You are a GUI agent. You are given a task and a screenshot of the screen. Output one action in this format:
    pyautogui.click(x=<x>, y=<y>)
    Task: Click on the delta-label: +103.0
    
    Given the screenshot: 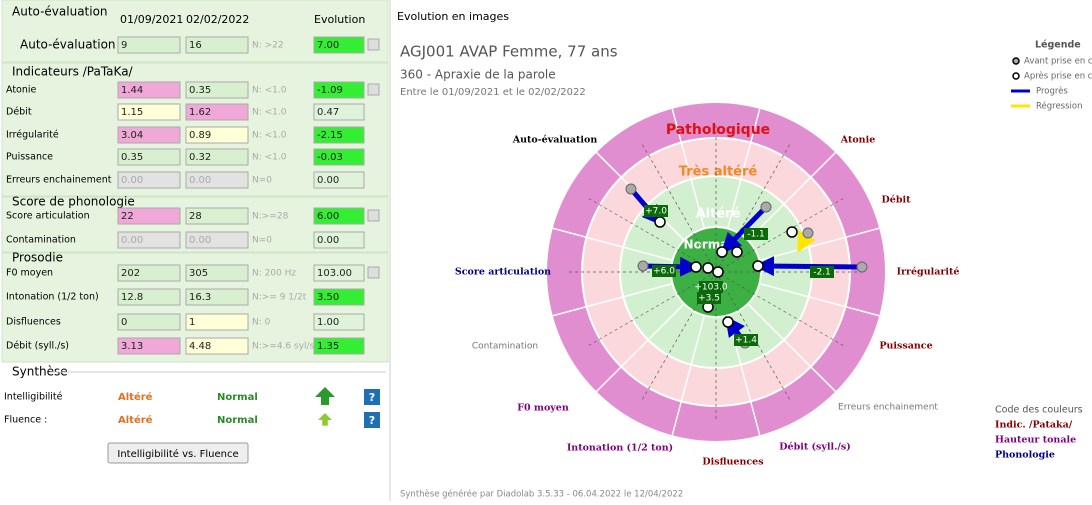 What is the action you would take?
    pyautogui.click(x=711, y=288)
    